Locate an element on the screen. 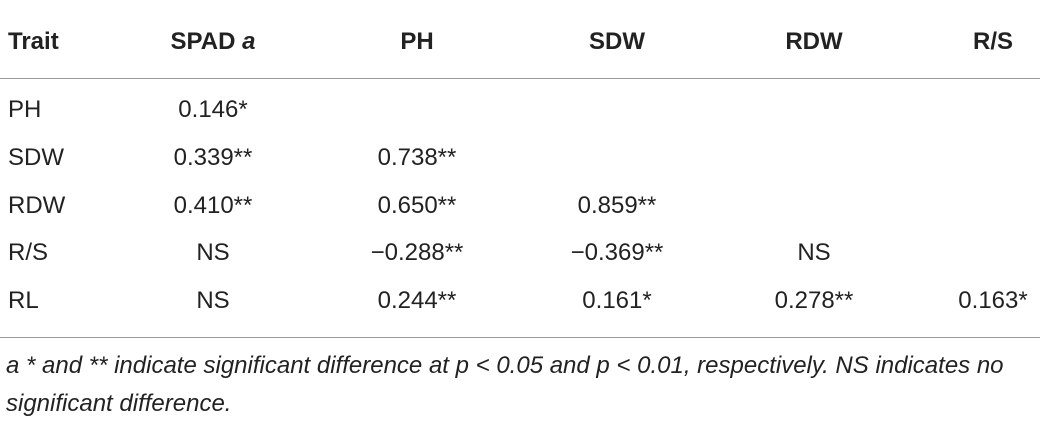 This screenshot has height=423, width=1040. table-cell: 0.278** is located at coordinates (814, 300).